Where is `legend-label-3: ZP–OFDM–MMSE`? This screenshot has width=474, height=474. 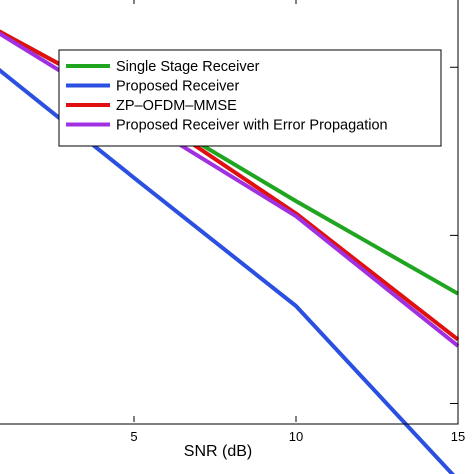
legend-label-3: ZP–OFDM–MMSE is located at coordinates (176, 106).